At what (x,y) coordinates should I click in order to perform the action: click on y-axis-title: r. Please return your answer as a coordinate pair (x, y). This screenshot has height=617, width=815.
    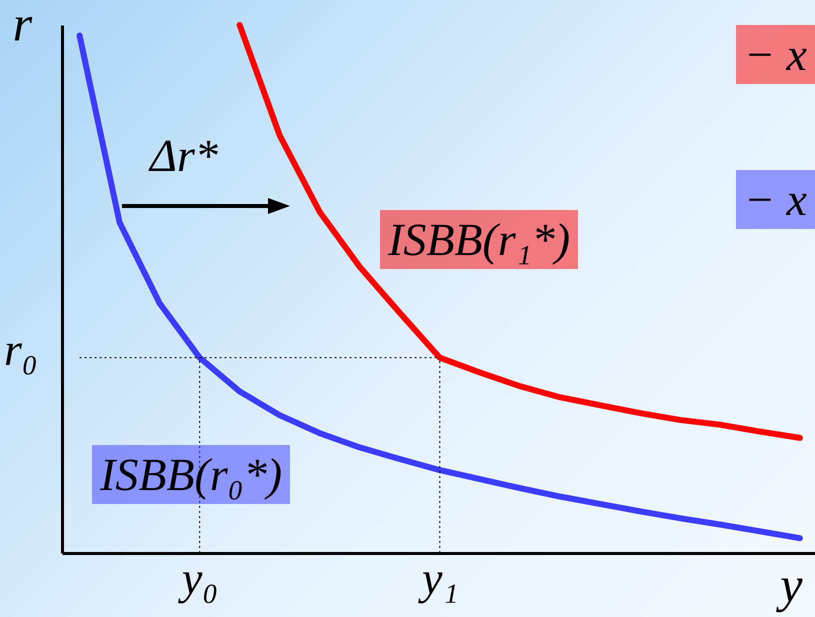
    Looking at the image, I should click on (22, 26).